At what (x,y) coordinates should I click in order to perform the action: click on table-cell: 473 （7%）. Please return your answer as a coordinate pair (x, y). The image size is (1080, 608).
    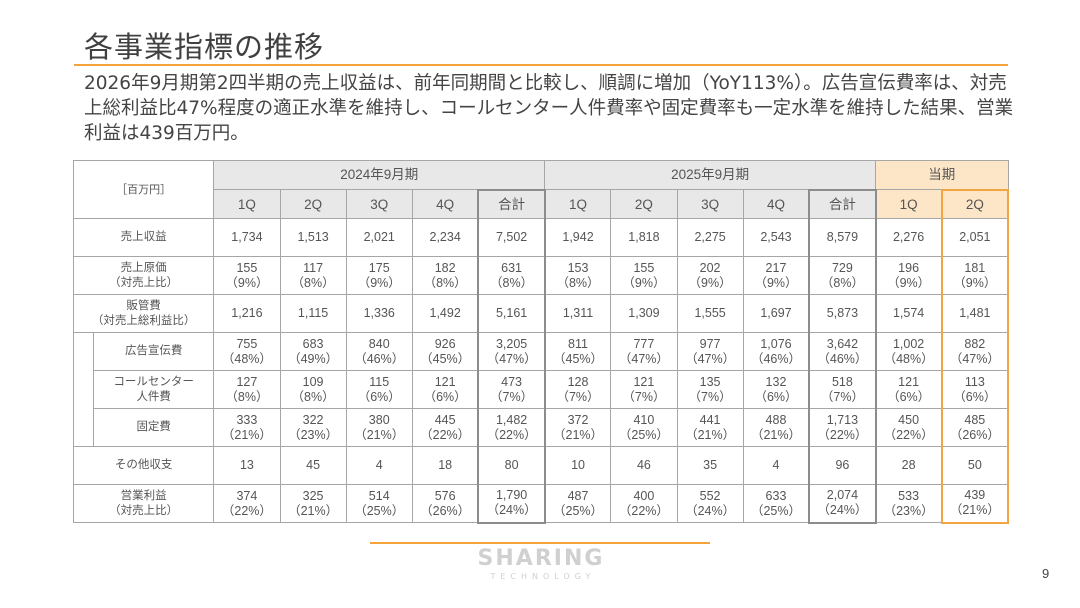
    Looking at the image, I should click on (511, 389).